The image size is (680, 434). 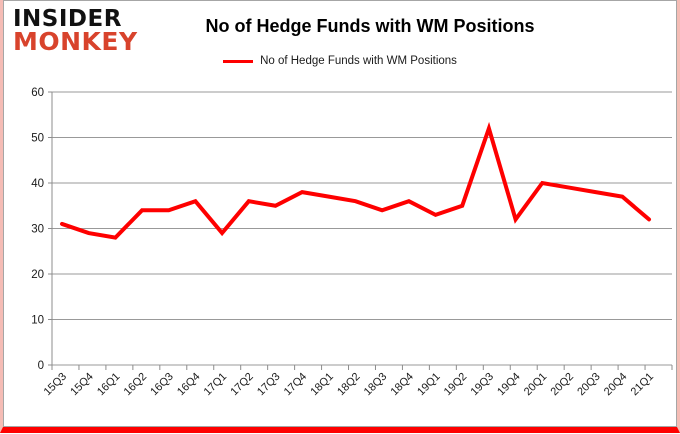 What do you see at coordinates (509, 385) in the screenshot?
I see `x-axis-label: 19Q4` at bounding box center [509, 385].